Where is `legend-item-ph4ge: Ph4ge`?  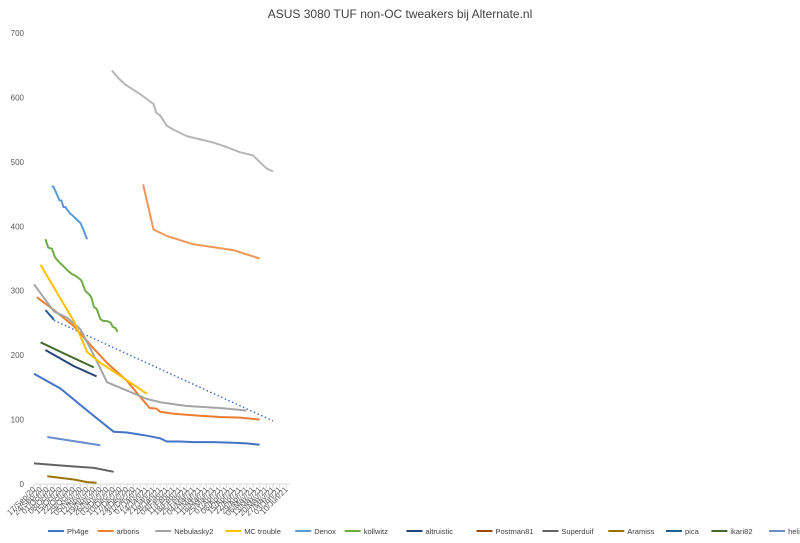
legend-item-ph4ge: Ph4ge is located at coordinates (68, 531).